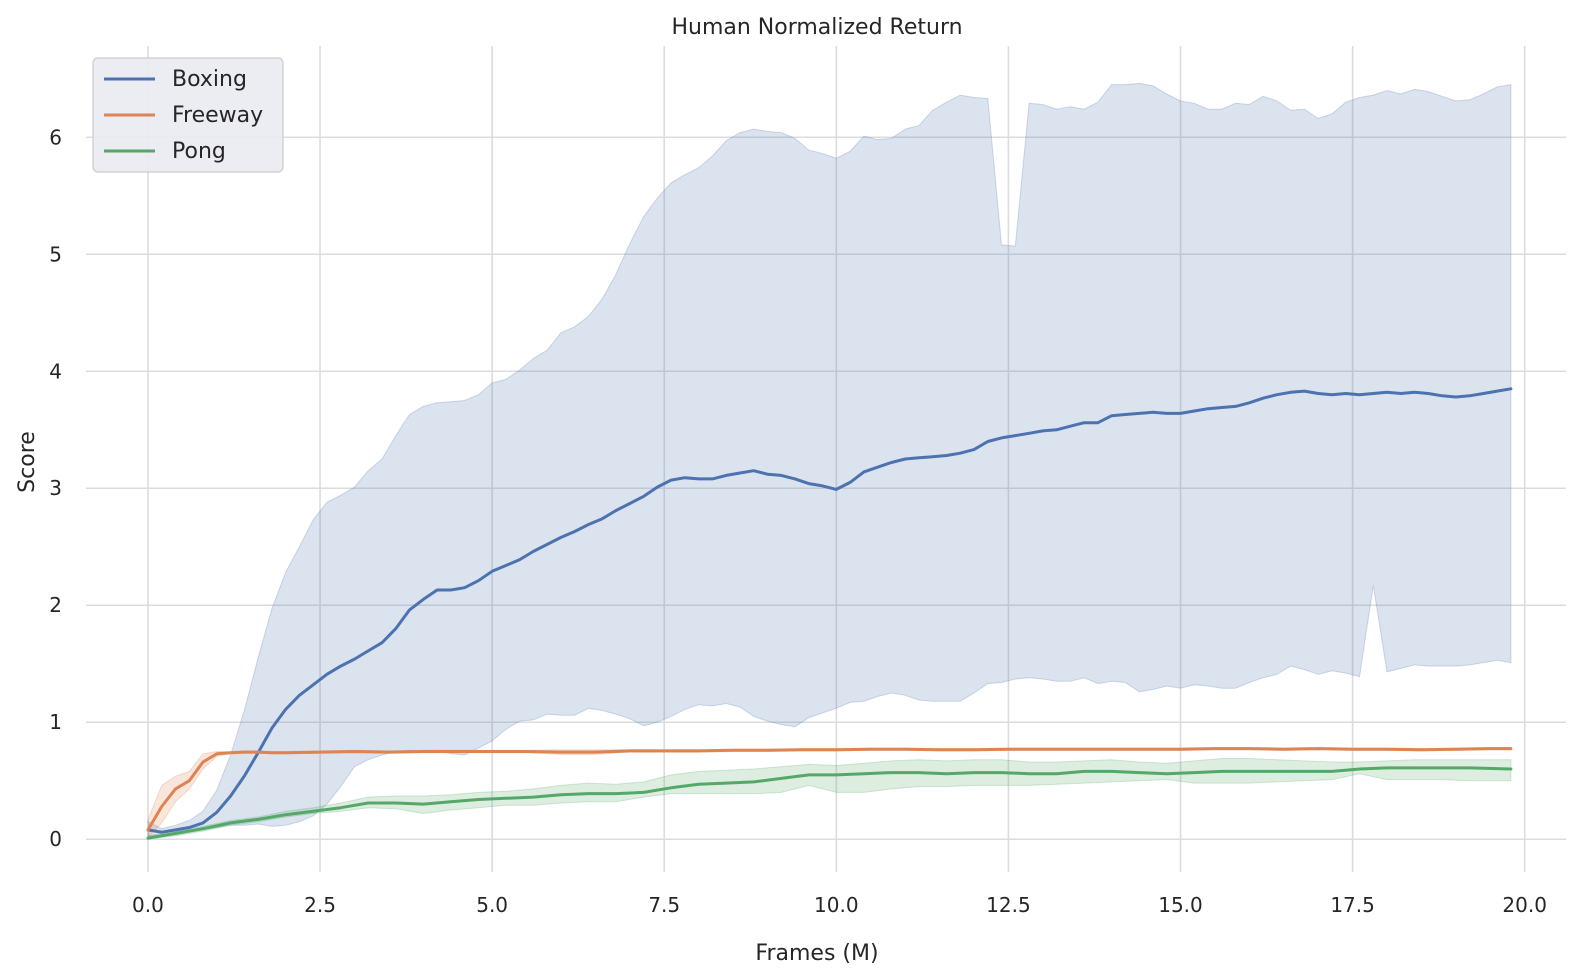 This screenshot has width=1596, height=980. Describe the element at coordinates (27, 462) in the screenshot. I see `y-axis-label: Score` at that location.